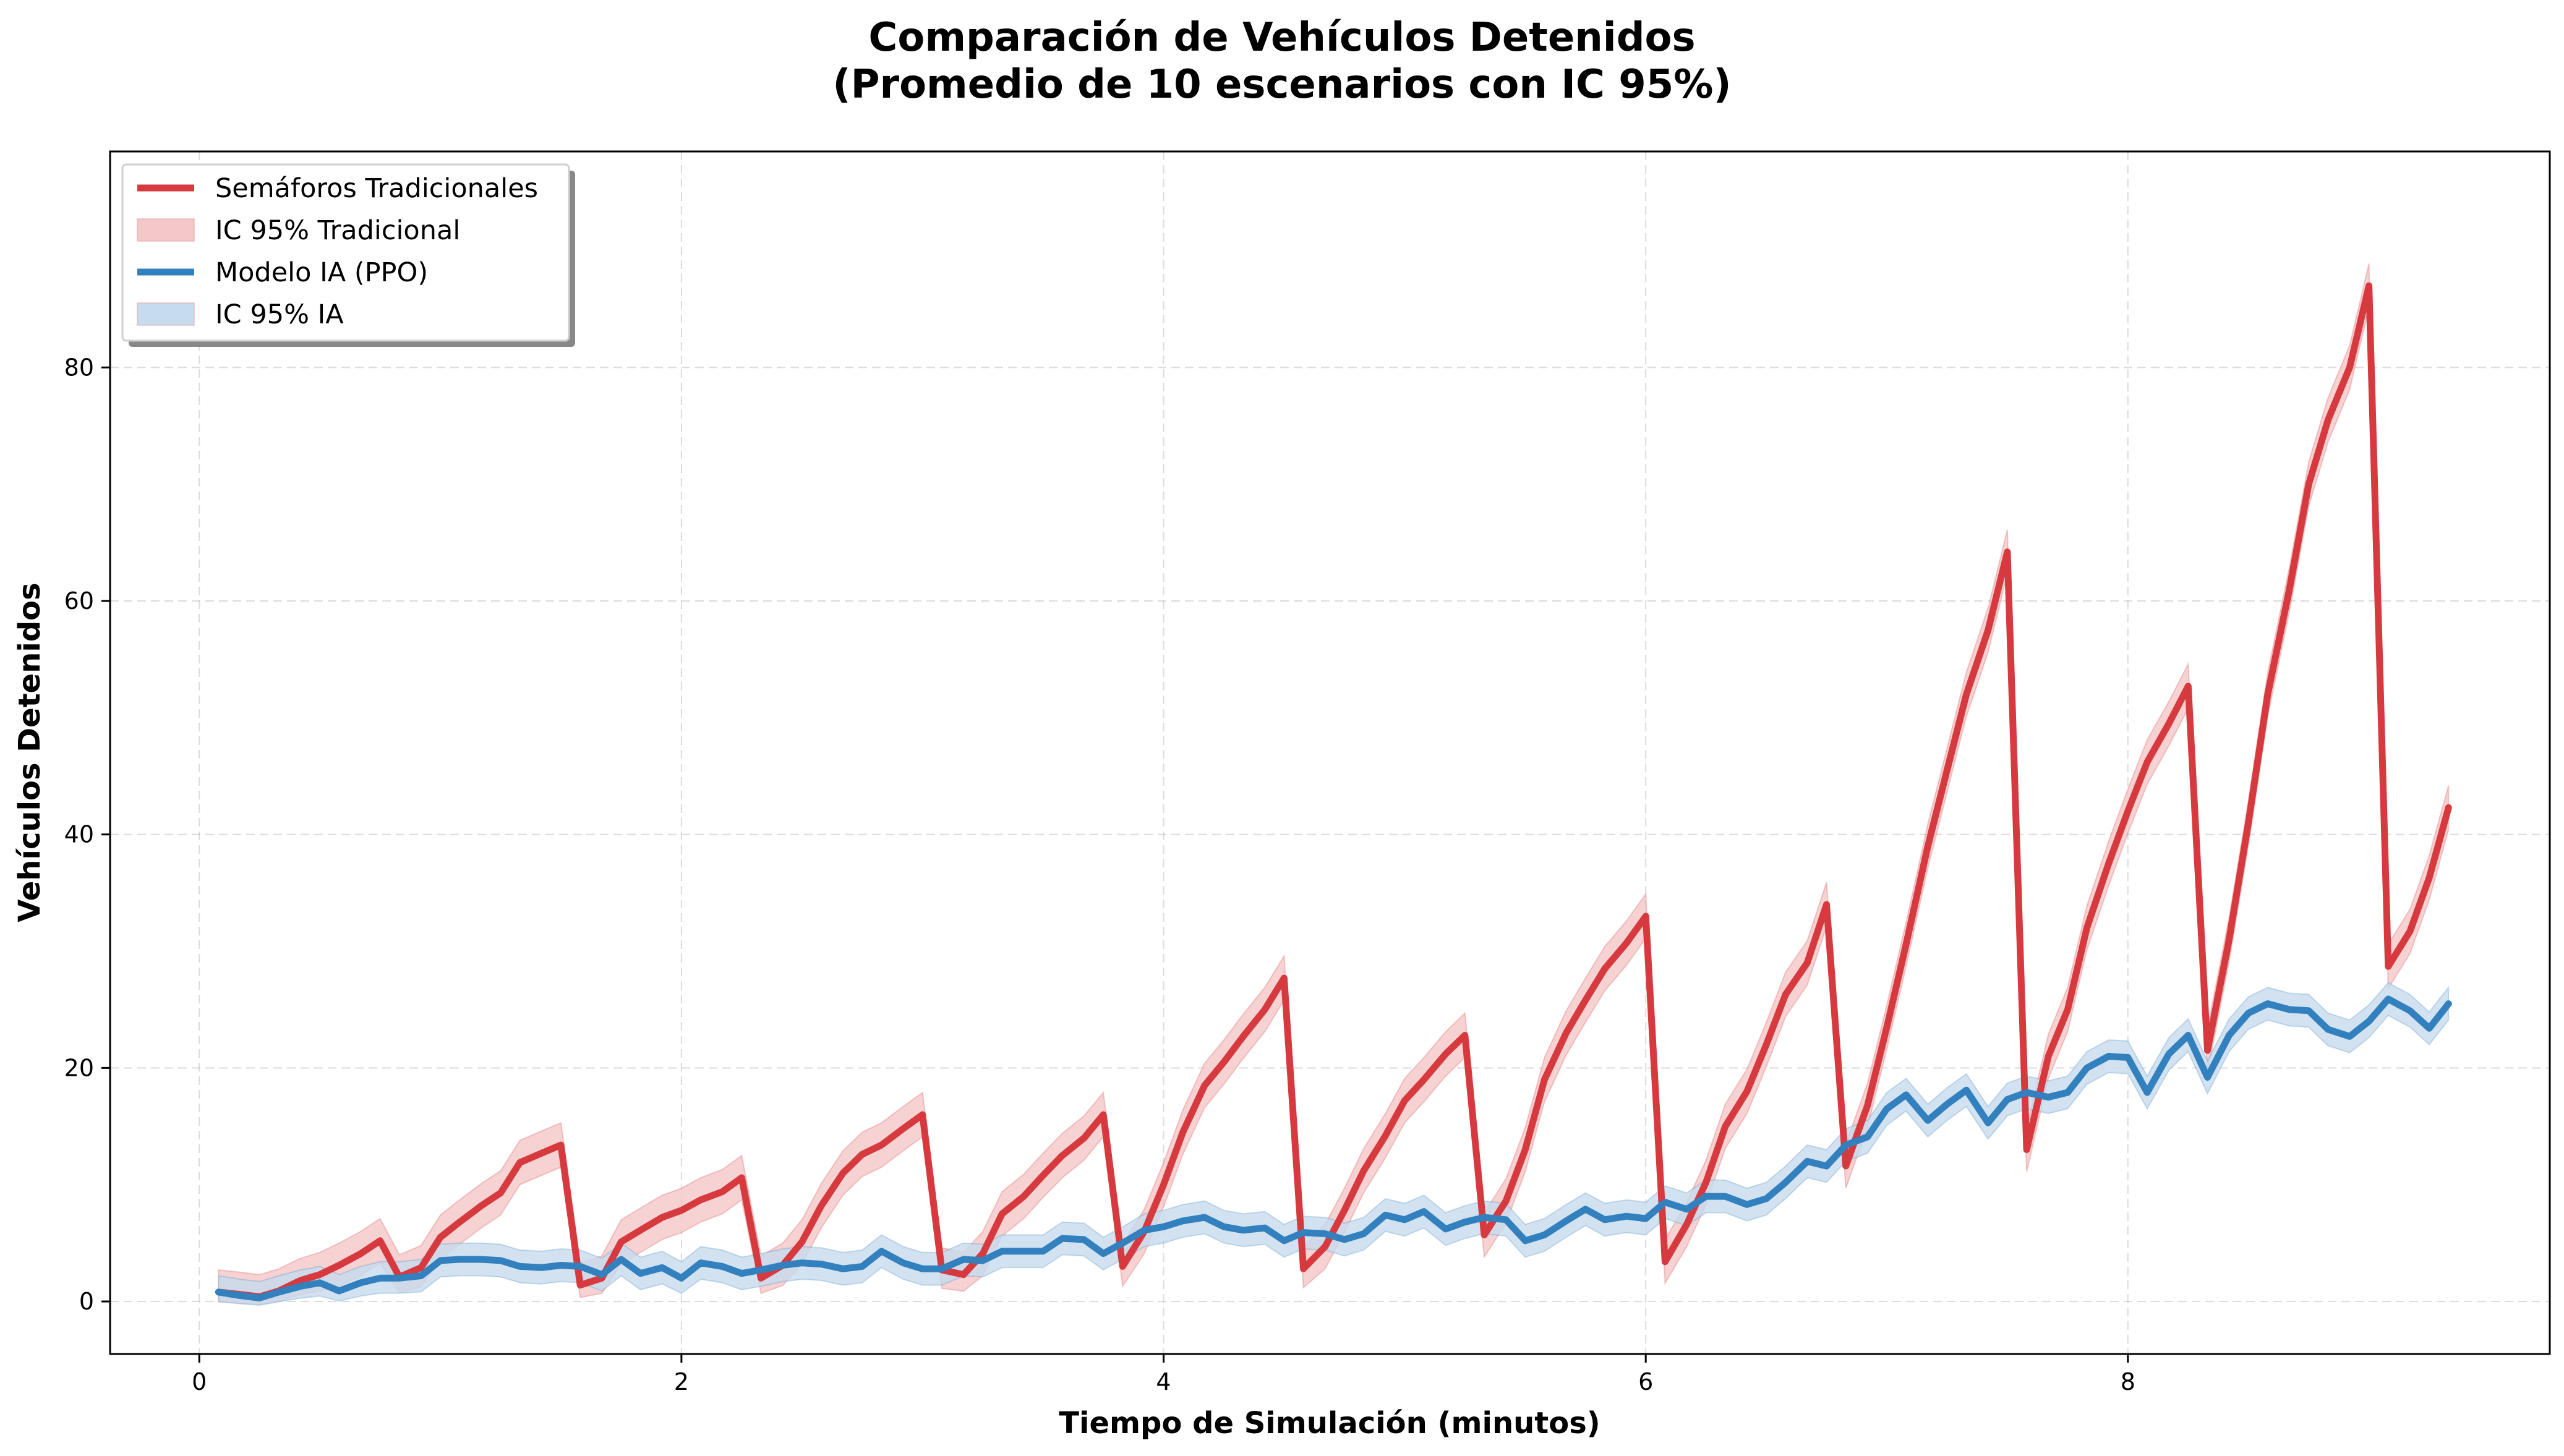 The image size is (2564, 1456). I want to click on chart-title: Comparación de Vehículos Detenidos, so click(1281, 38).